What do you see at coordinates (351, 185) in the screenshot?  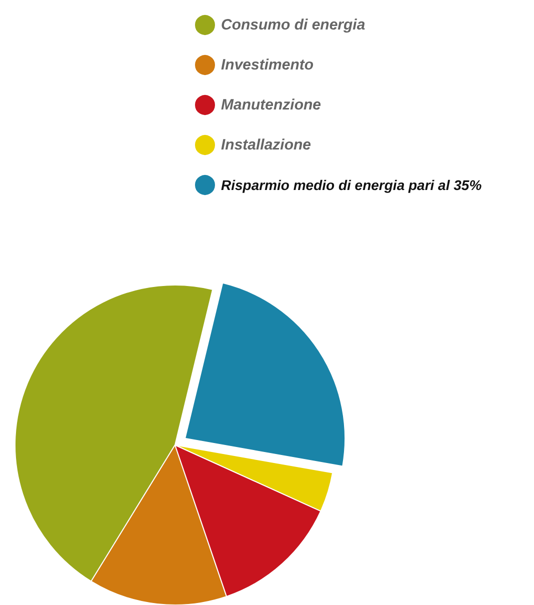 I see `legend-label: Risparmio medio di energia pari al 35%` at bounding box center [351, 185].